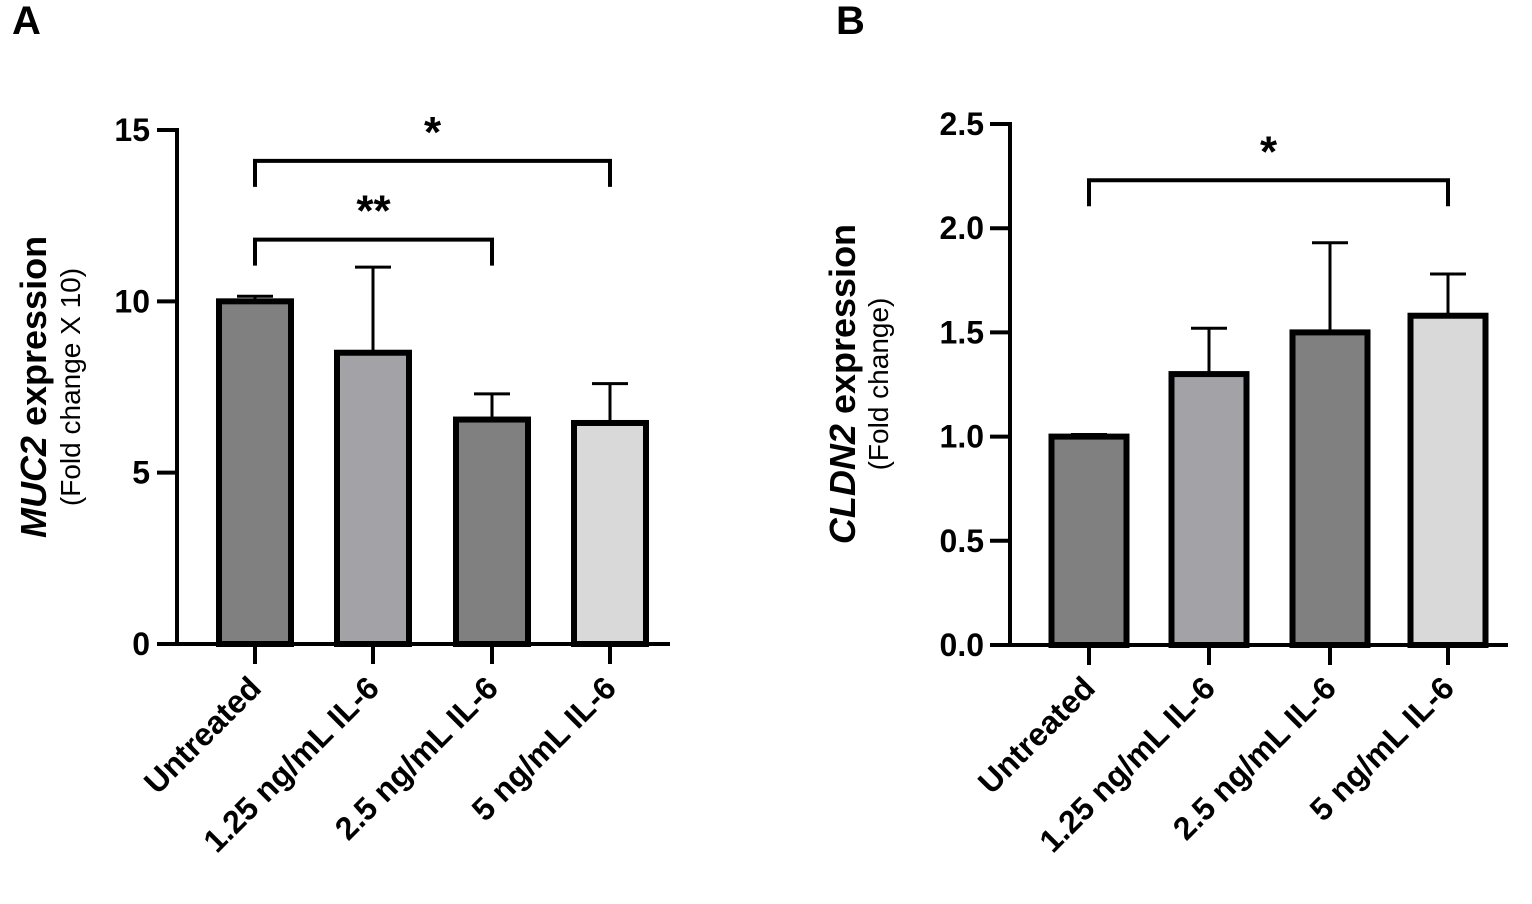 The image size is (1532, 904). I want to click on y-axis-title: CLDN2 expression, so click(842, 384).